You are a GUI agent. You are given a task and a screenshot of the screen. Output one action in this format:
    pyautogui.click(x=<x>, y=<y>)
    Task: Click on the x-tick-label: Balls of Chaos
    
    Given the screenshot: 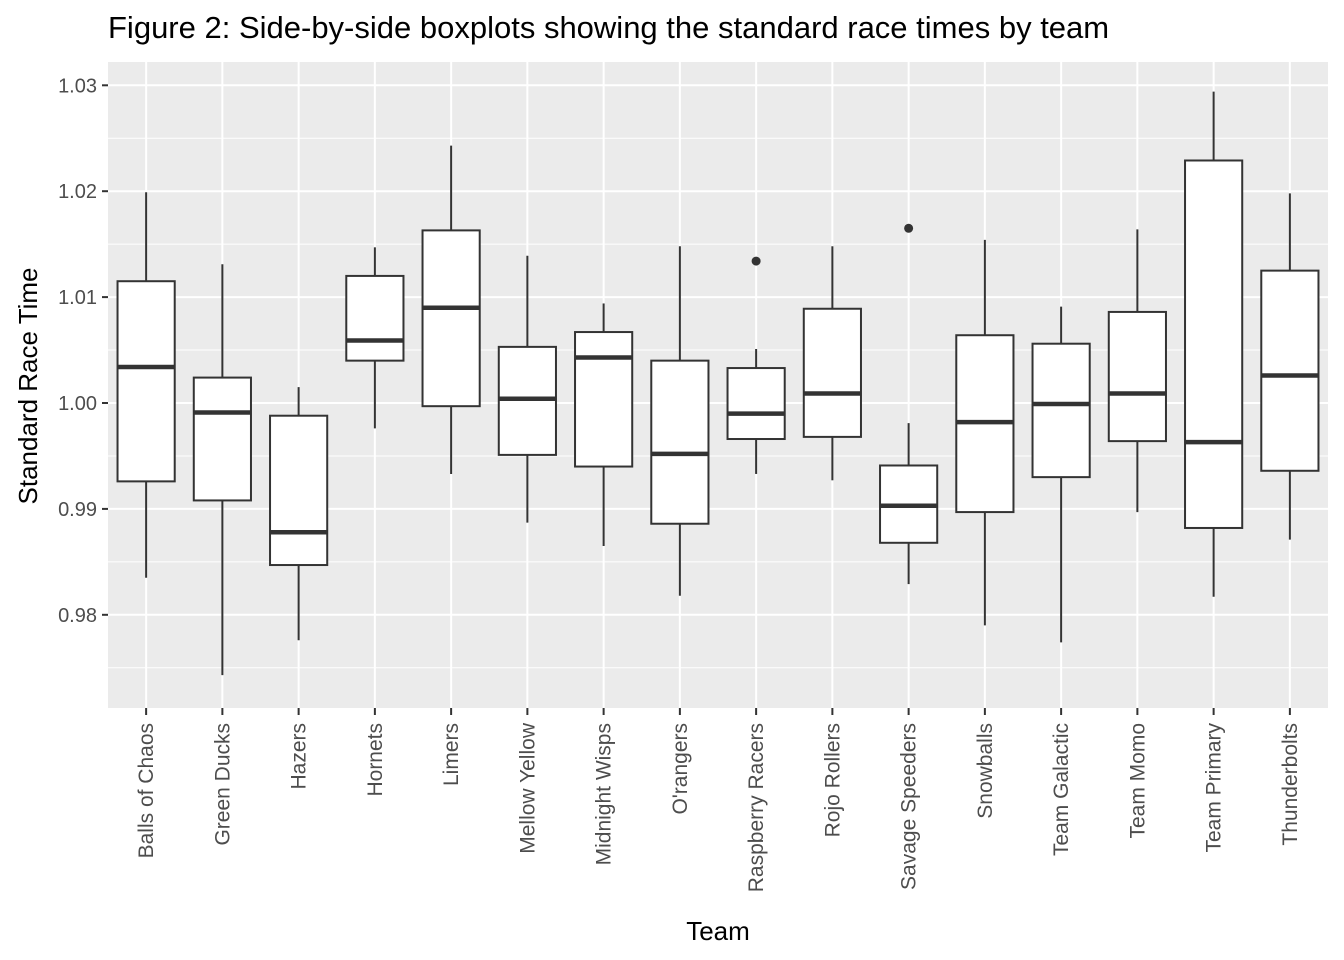 What is the action you would take?
    pyautogui.click(x=146, y=790)
    